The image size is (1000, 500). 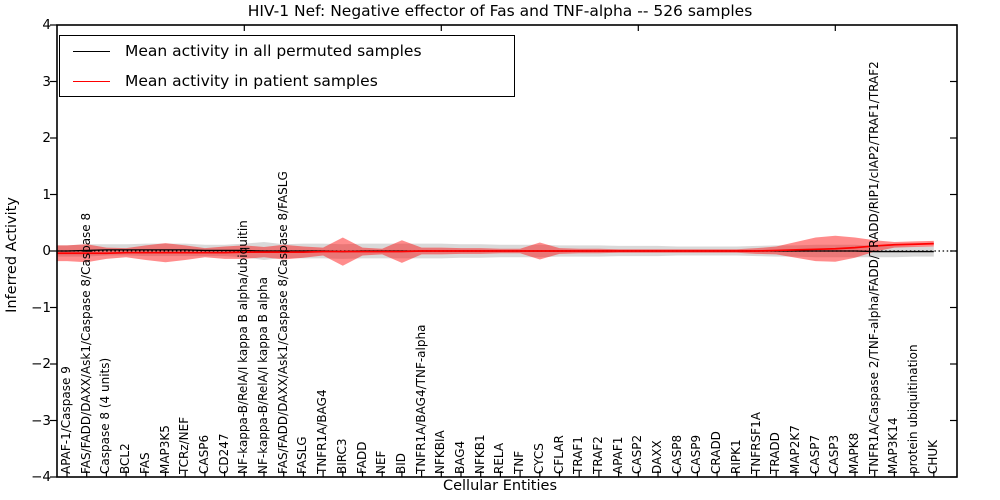 I want to click on x-tick-label: APAF-1/Caspase 9, so click(x=66, y=420).